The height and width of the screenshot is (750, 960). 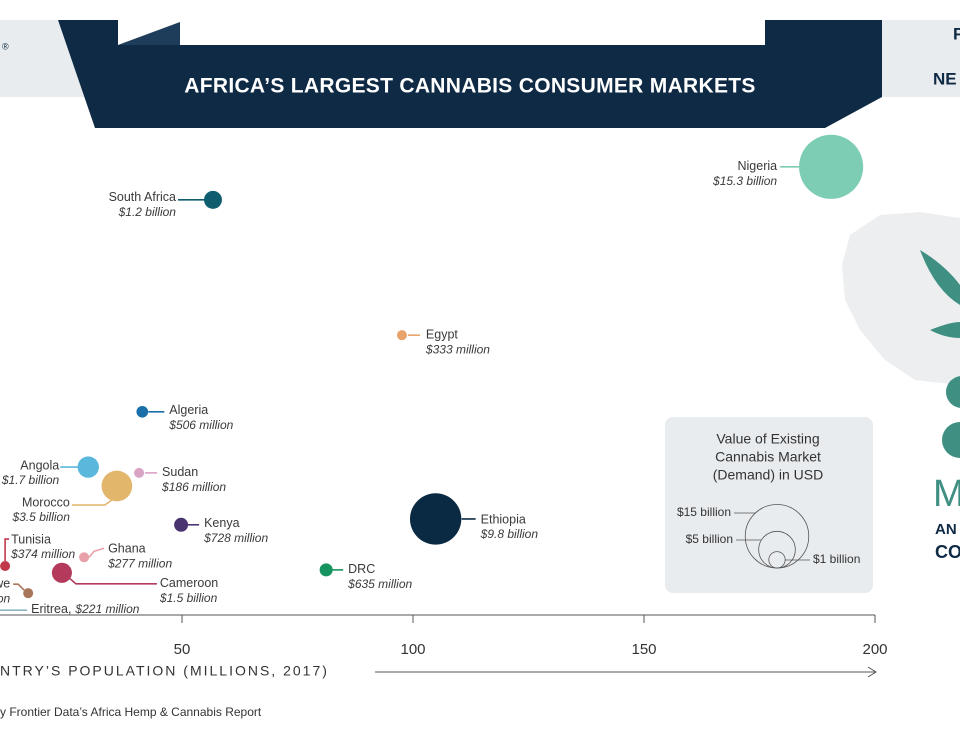 What do you see at coordinates (509, 534) in the screenshot?
I see `point-value: $9.8 billion` at bounding box center [509, 534].